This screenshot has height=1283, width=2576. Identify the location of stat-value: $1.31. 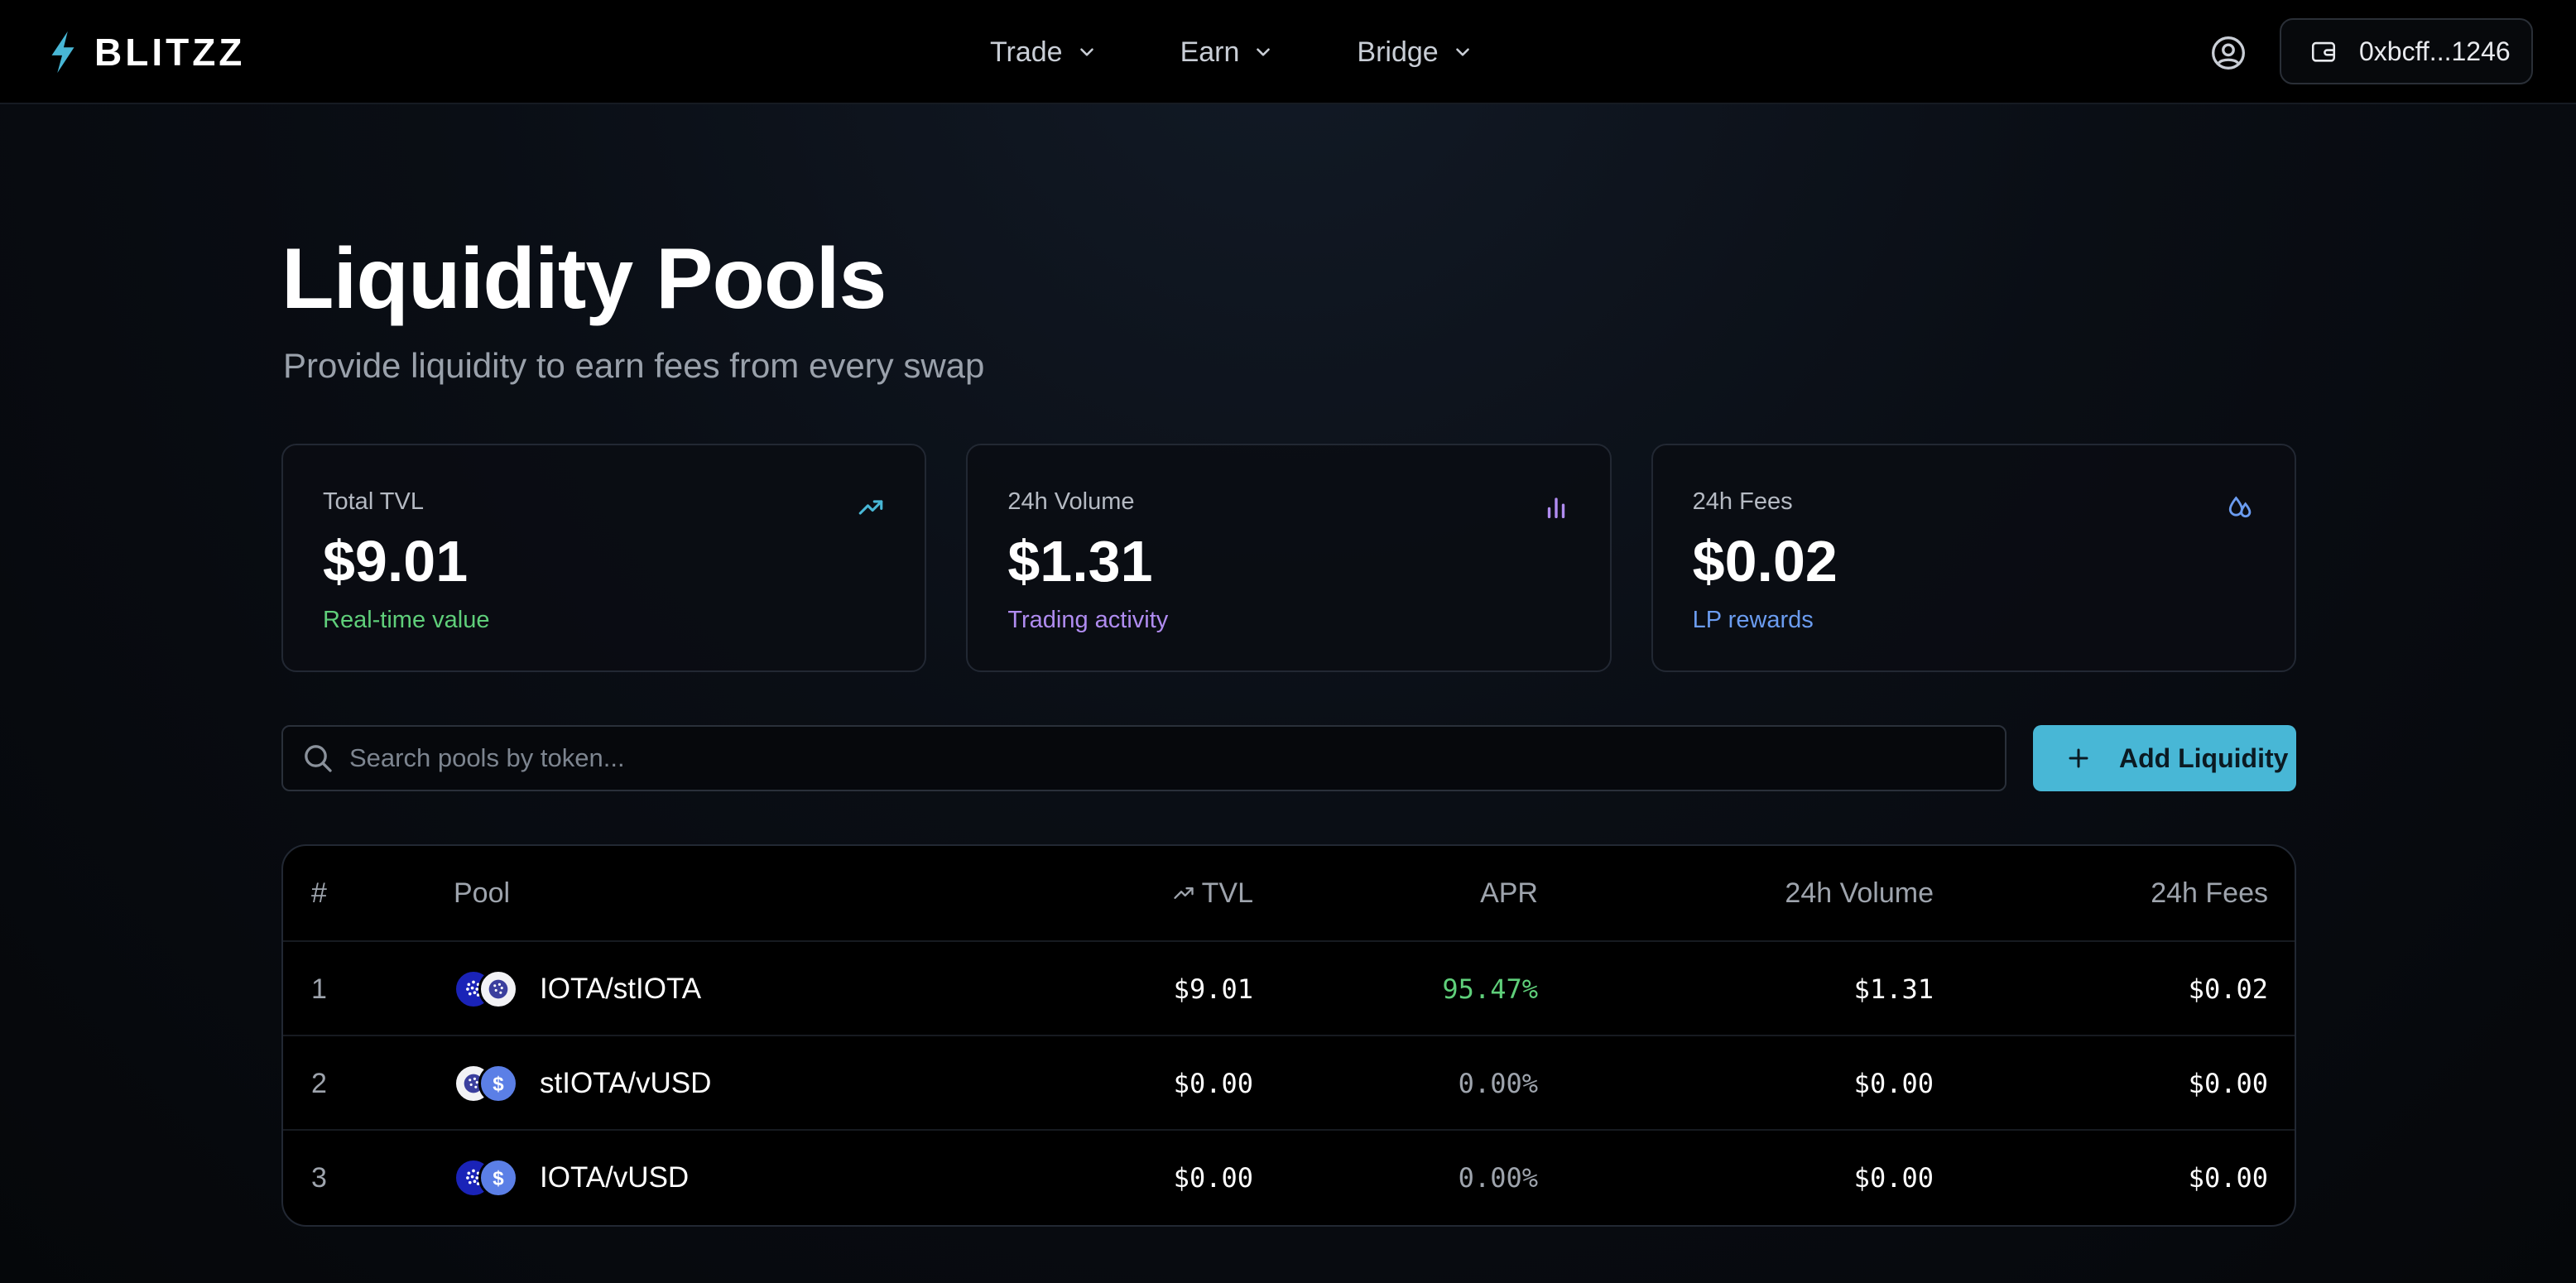
(1080, 561).